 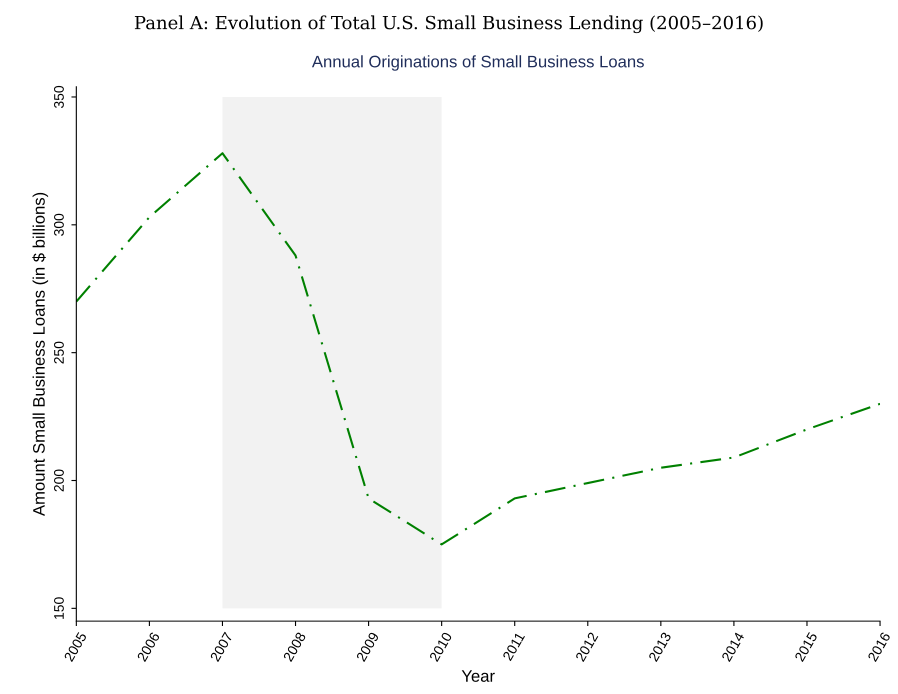 I want to click on chart-subtitle: Annual Originations of Small Business Loans, so click(x=478, y=63).